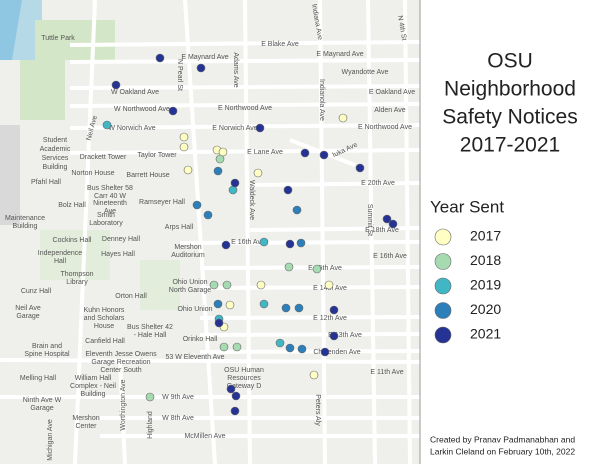 The image size is (600, 469). Describe the element at coordinates (38, 378) in the screenshot. I see `map-label: Melling Hall` at that location.